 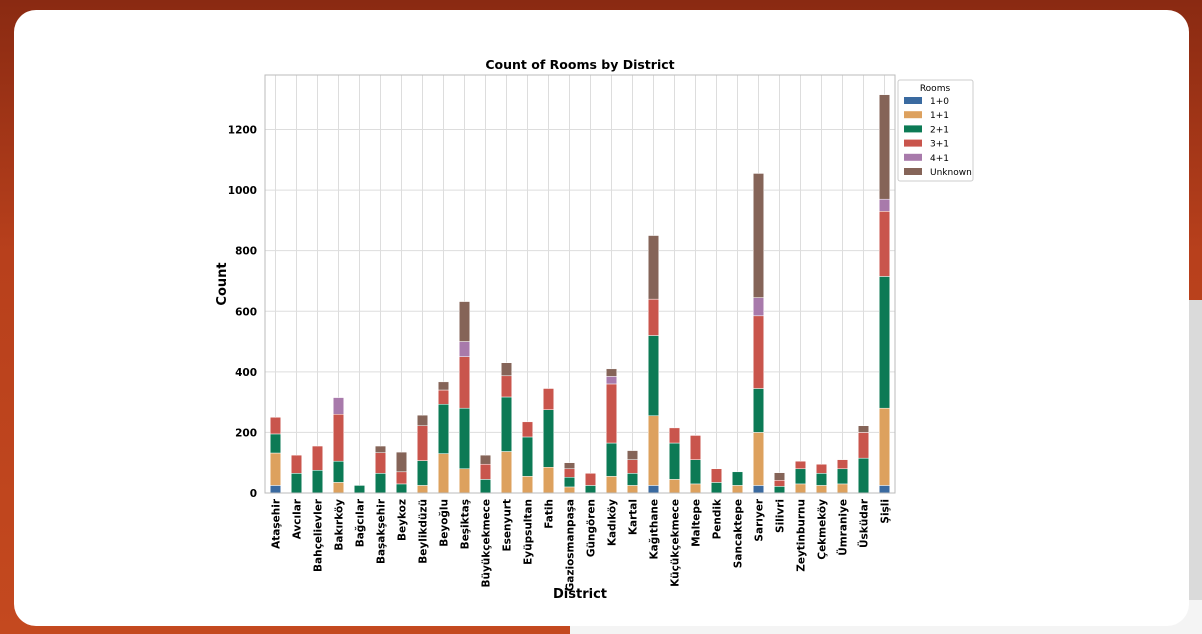 What do you see at coordinates (886, 511) in the screenshot?
I see `x-tick-label: Şişli` at bounding box center [886, 511].